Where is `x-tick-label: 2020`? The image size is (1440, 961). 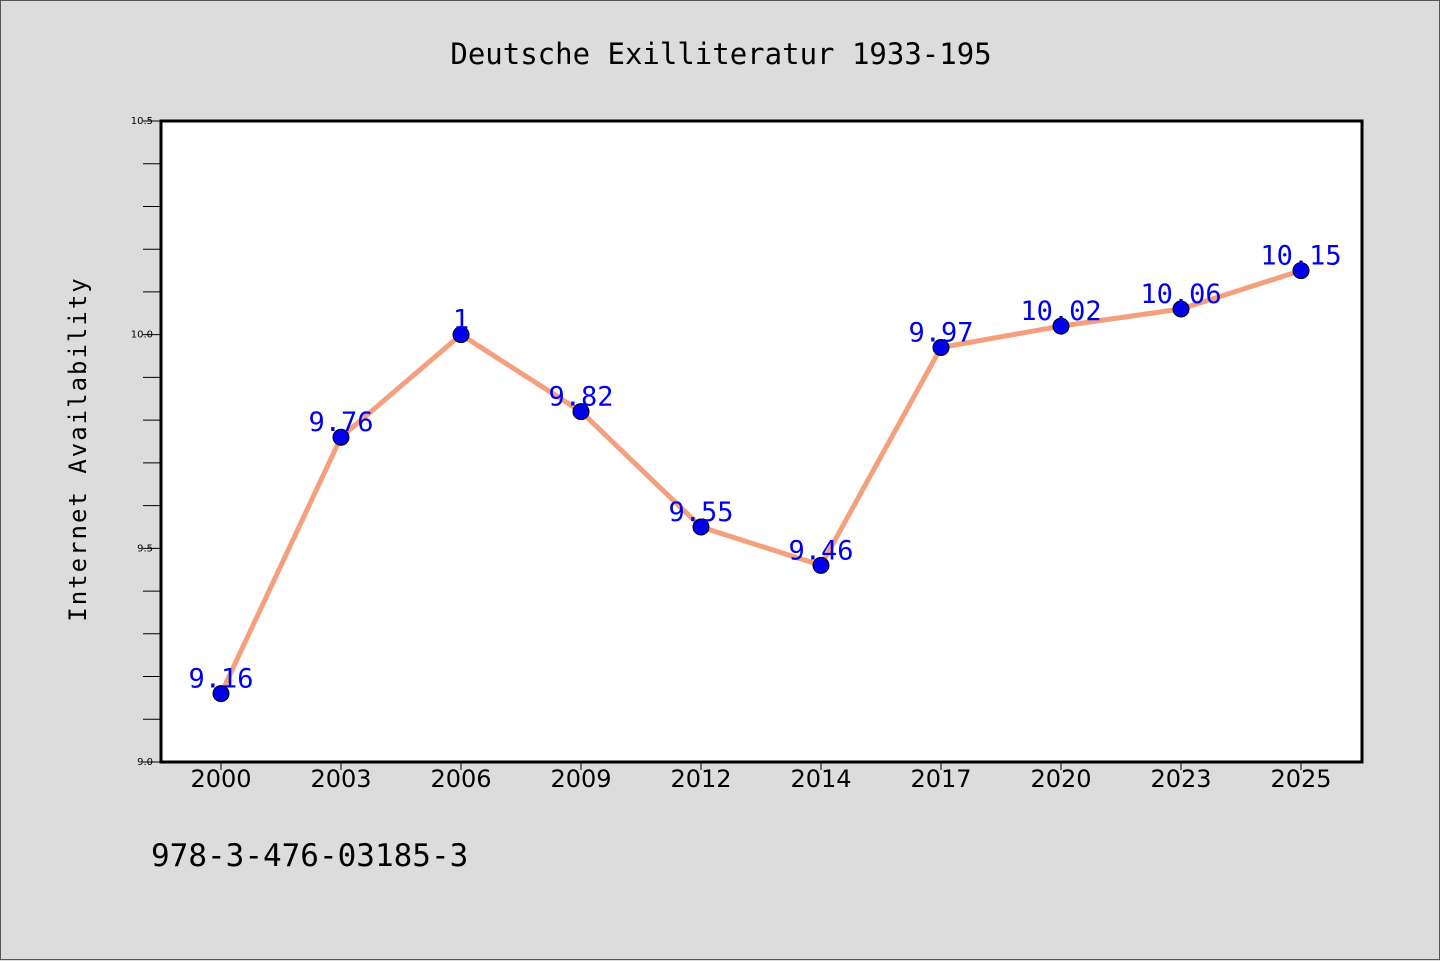 x-tick-label: 2020 is located at coordinates (1060, 779).